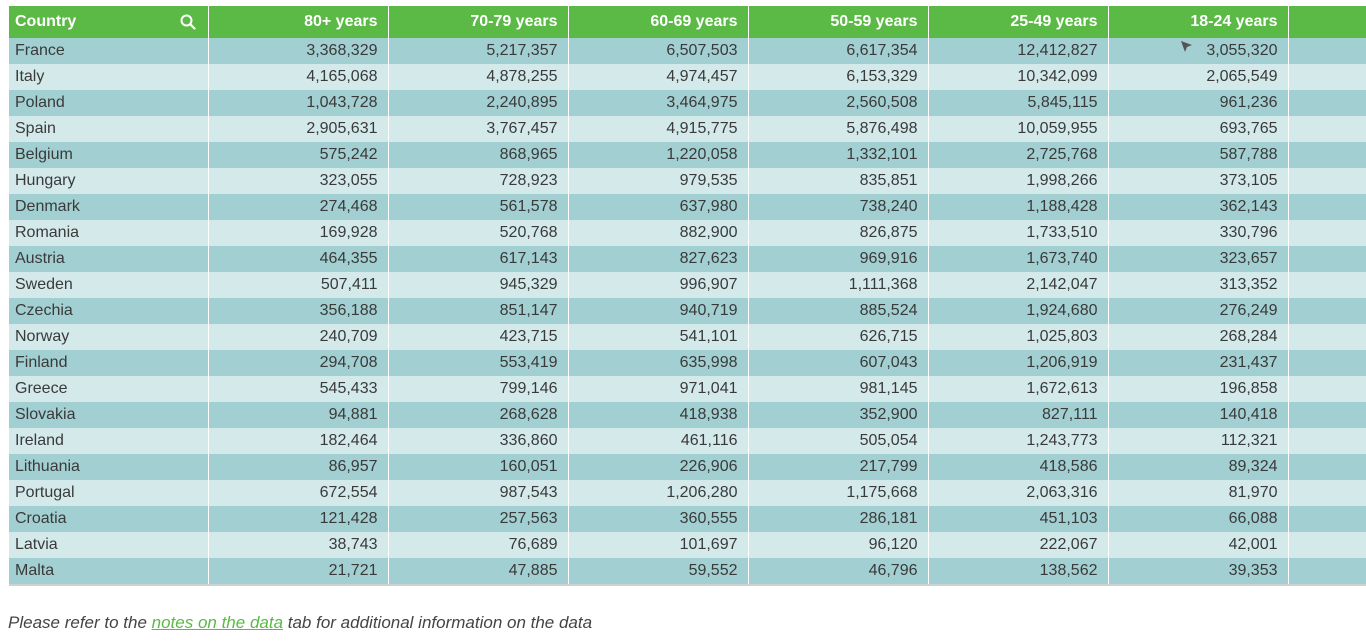  Describe the element at coordinates (1018, 519) in the screenshot. I see `value-cell: 451,103` at that location.